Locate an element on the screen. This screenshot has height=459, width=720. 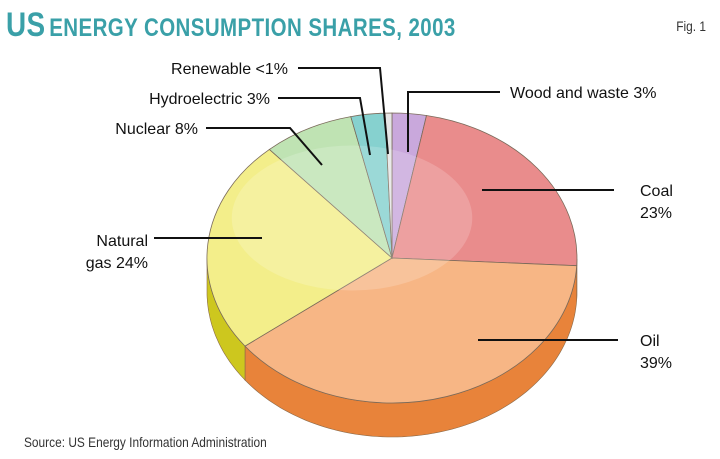
slice-label-hydro: Hydroelectric 3% is located at coordinates (209, 99).